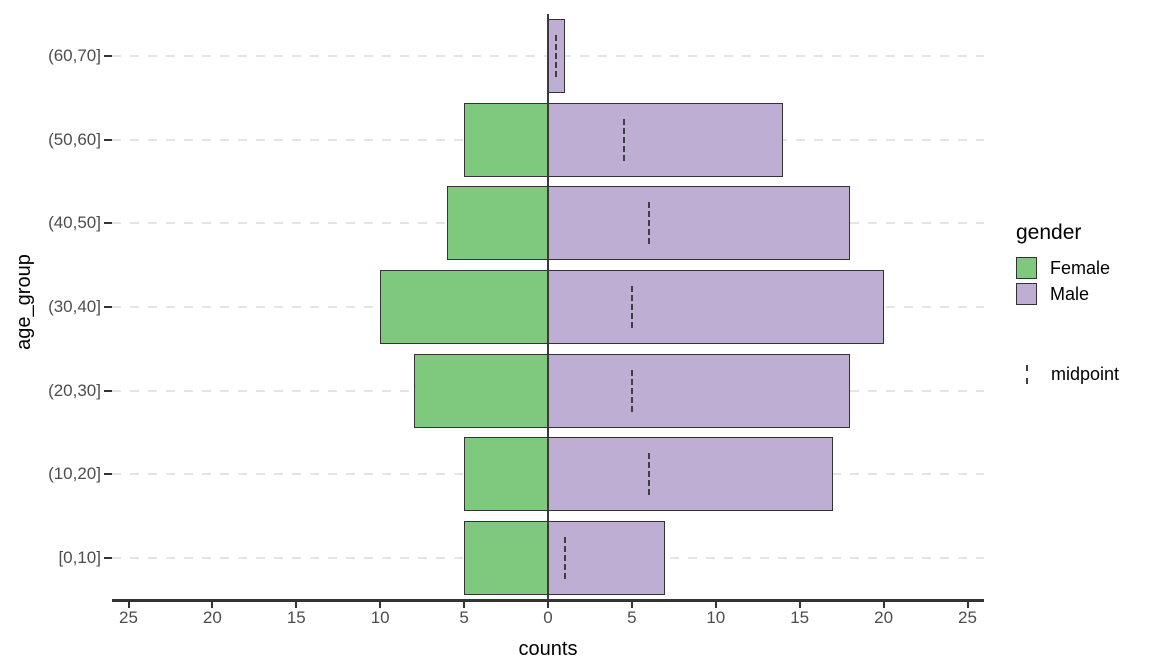 The image size is (1152, 672). I want to click on x-tick-label: 0, so click(548, 617).